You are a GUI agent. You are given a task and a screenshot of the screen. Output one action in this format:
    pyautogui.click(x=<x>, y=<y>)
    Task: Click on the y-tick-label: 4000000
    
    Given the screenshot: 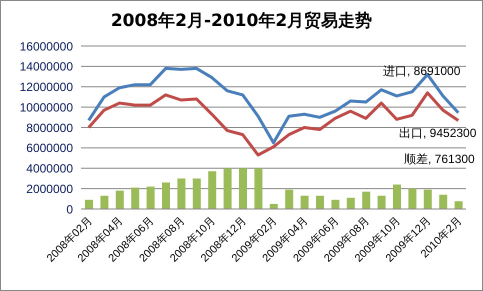 What is the action you would take?
    pyautogui.click(x=50, y=169)
    